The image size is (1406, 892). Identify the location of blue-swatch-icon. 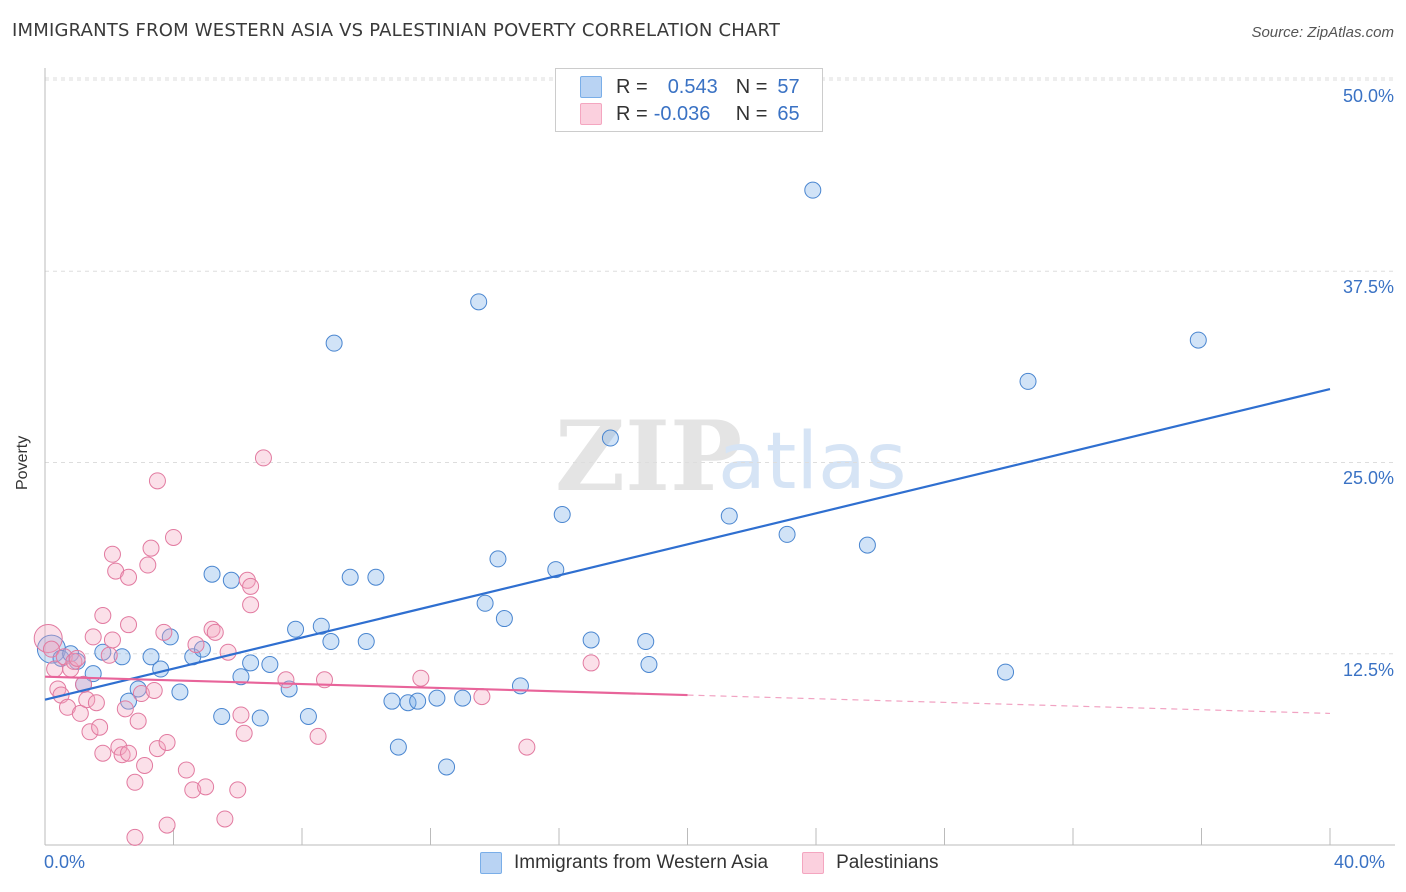
(491, 863).